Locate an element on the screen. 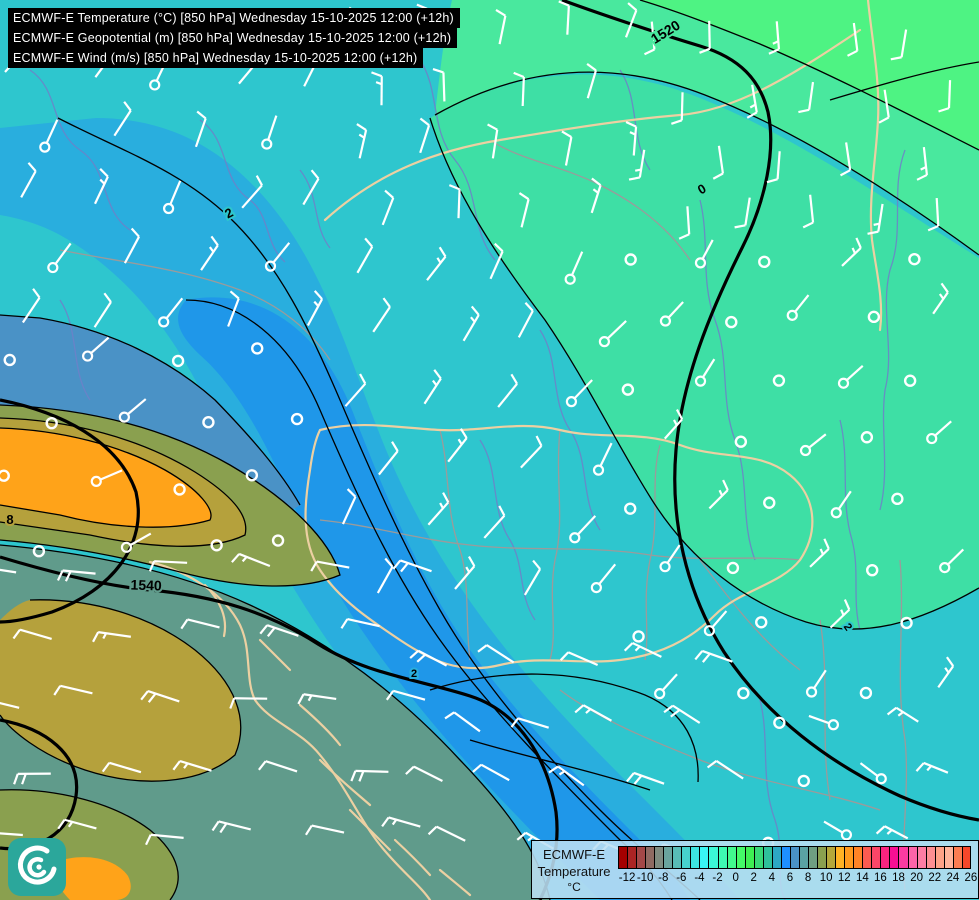  legend-parameter-label: Temperature is located at coordinates (574, 871).